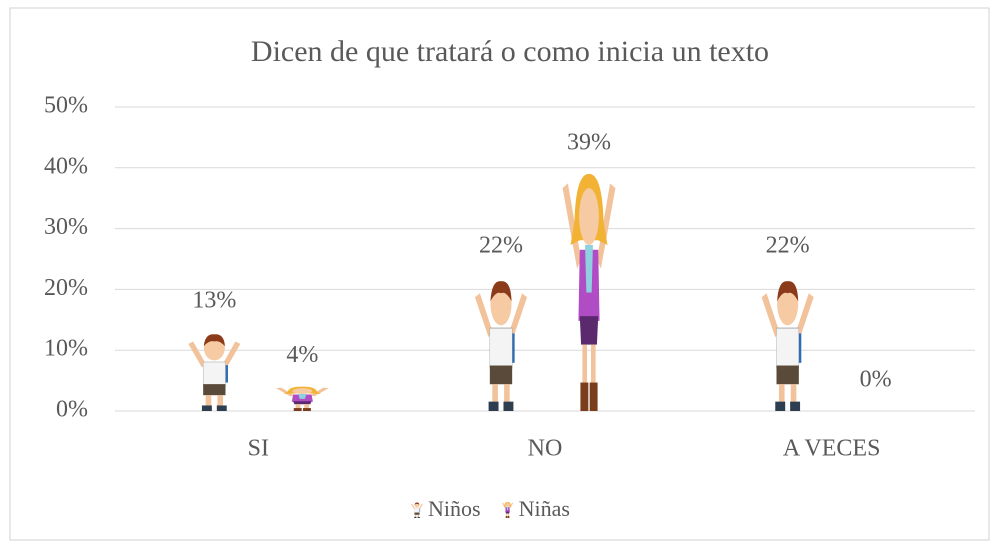 The image size is (999, 544). Describe the element at coordinates (589, 142) in the screenshot. I see `data-label: 39%` at that location.